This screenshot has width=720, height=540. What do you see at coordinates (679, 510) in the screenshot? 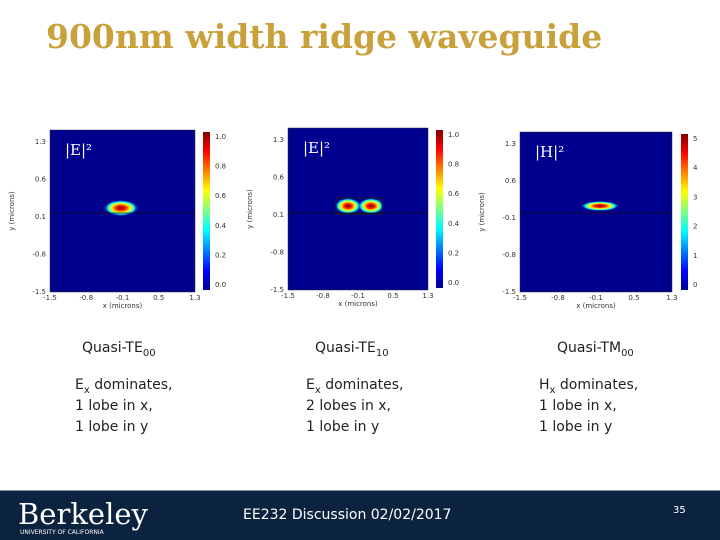
I see `page-number: 35` at bounding box center [679, 510].